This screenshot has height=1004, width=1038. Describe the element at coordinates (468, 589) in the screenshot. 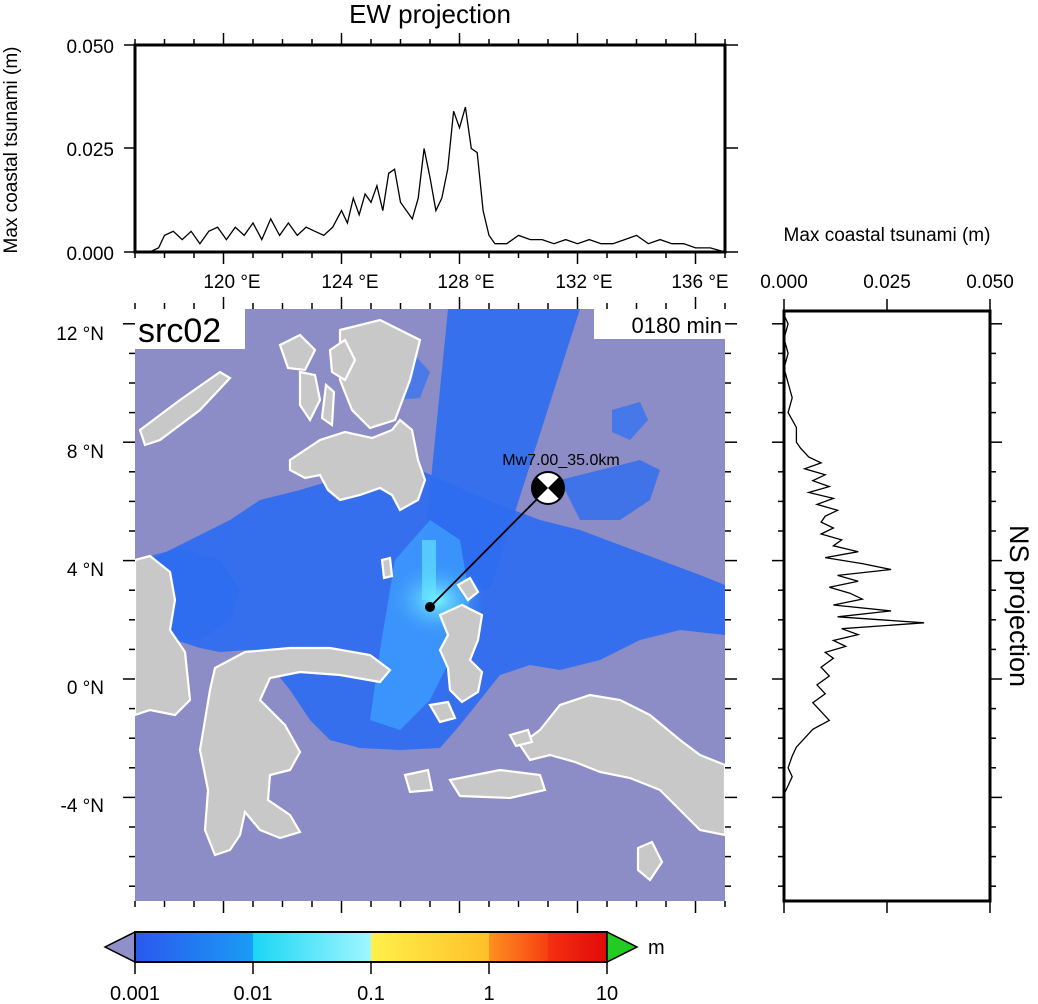

I see `land-morotai` at that location.